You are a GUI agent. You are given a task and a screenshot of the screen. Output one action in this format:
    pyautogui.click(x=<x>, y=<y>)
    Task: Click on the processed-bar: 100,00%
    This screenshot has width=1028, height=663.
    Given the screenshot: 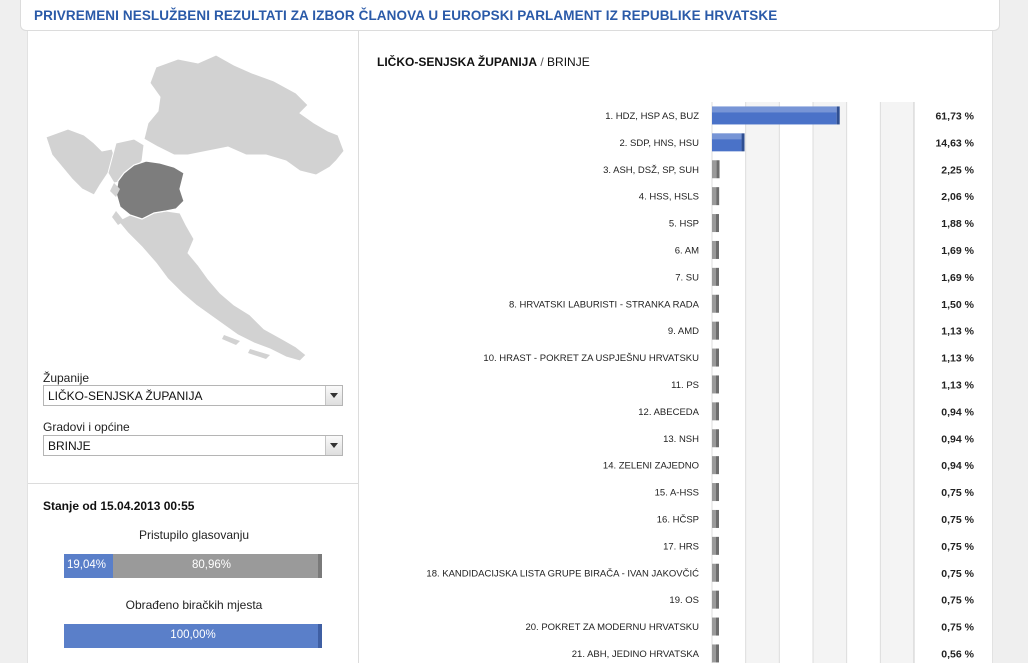 What is the action you would take?
    pyautogui.click(x=193, y=636)
    